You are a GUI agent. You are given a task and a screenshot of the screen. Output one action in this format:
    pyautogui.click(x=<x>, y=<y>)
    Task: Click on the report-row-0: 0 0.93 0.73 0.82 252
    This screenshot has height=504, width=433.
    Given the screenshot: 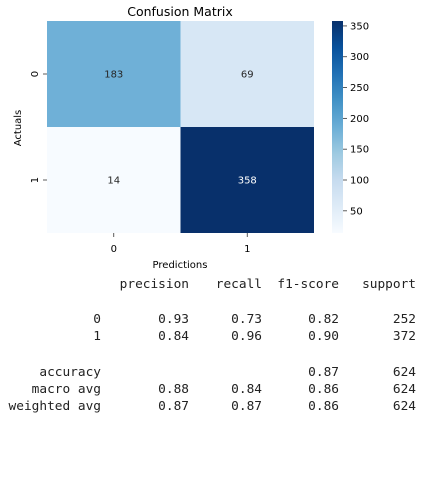 What is the action you would take?
    pyautogui.click(x=216, y=320)
    